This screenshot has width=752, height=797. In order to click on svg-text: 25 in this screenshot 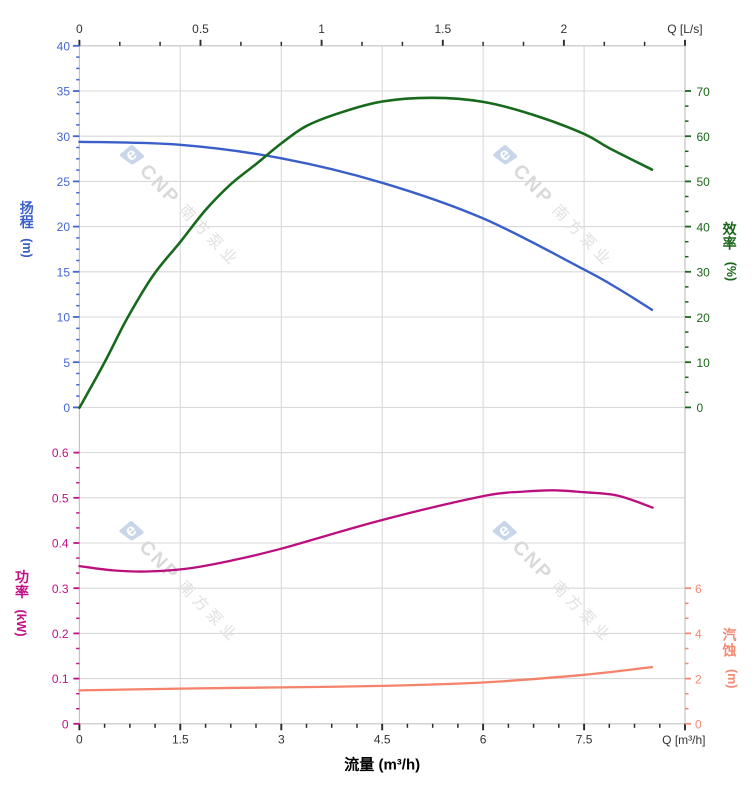, I will do `click(64, 182)`.